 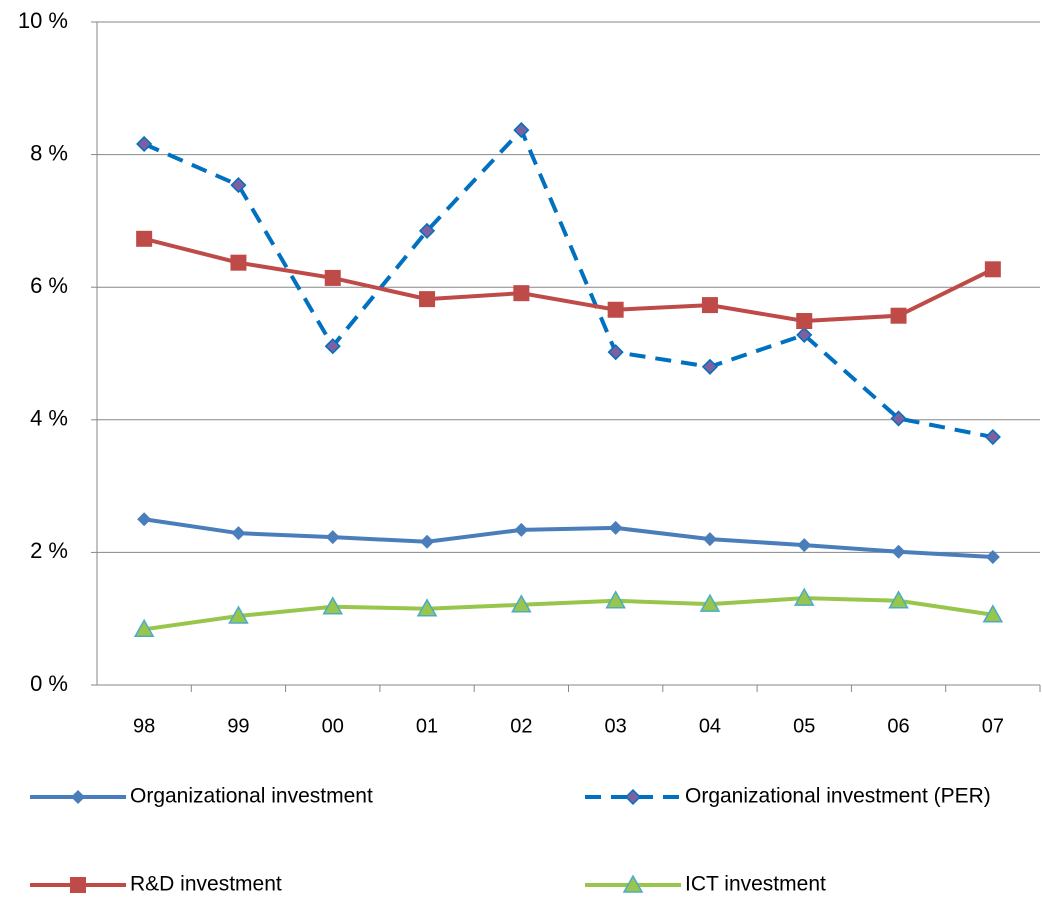 What do you see at coordinates (251, 796) in the screenshot?
I see `legend-label: Organizational investment` at bounding box center [251, 796].